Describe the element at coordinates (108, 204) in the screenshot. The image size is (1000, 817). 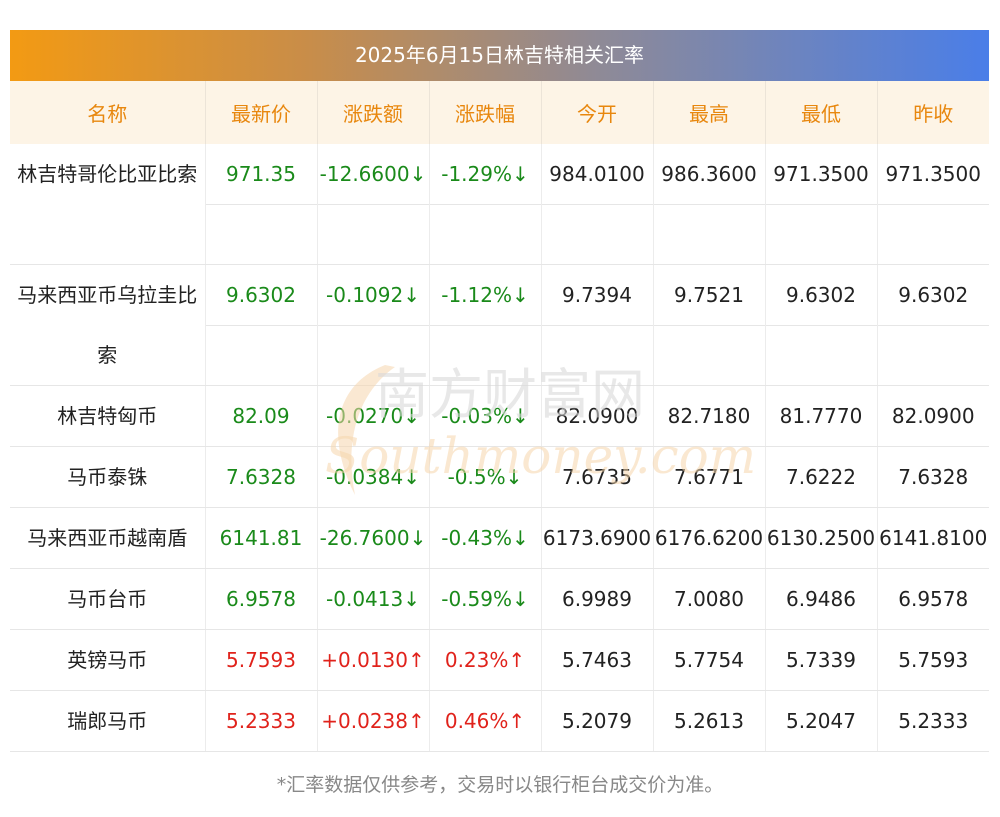
I see `cell-name: 林吉特哥伦比亚比索` at that location.